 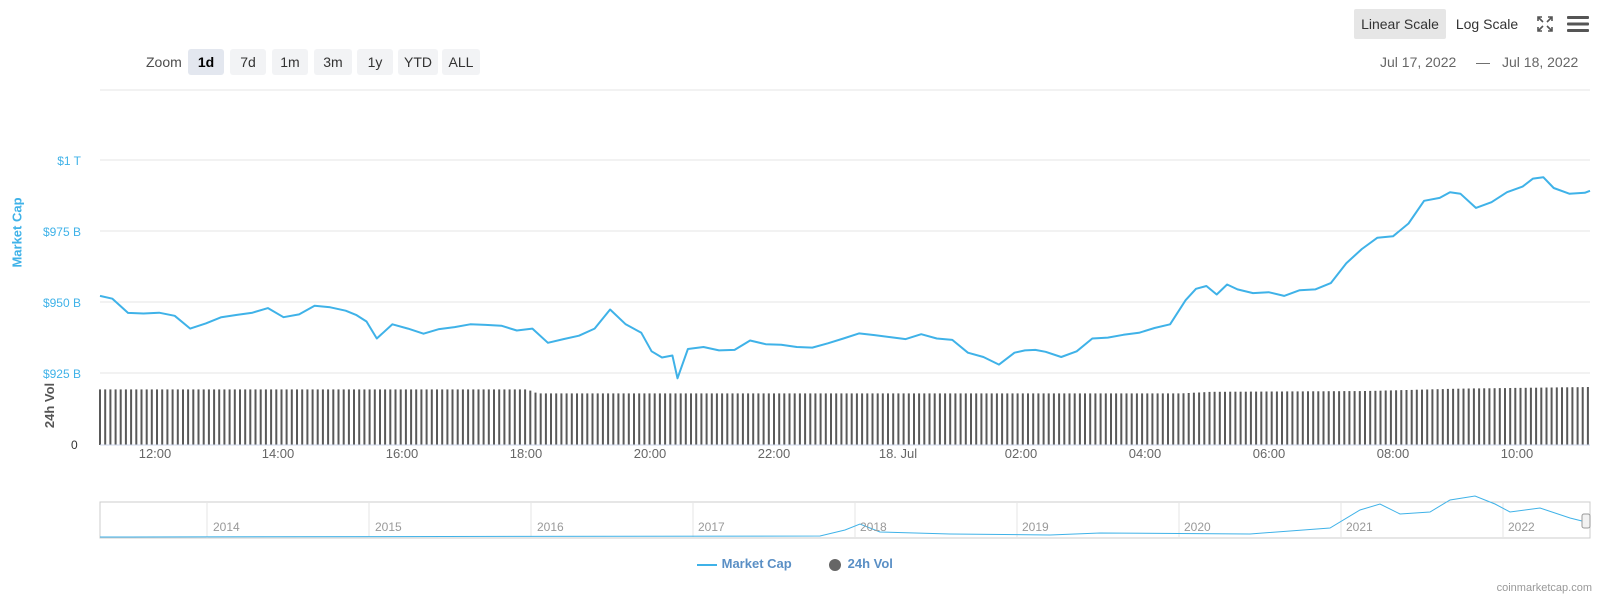 What do you see at coordinates (1586, 521) in the screenshot?
I see `navigator-handle` at bounding box center [1586, 521].